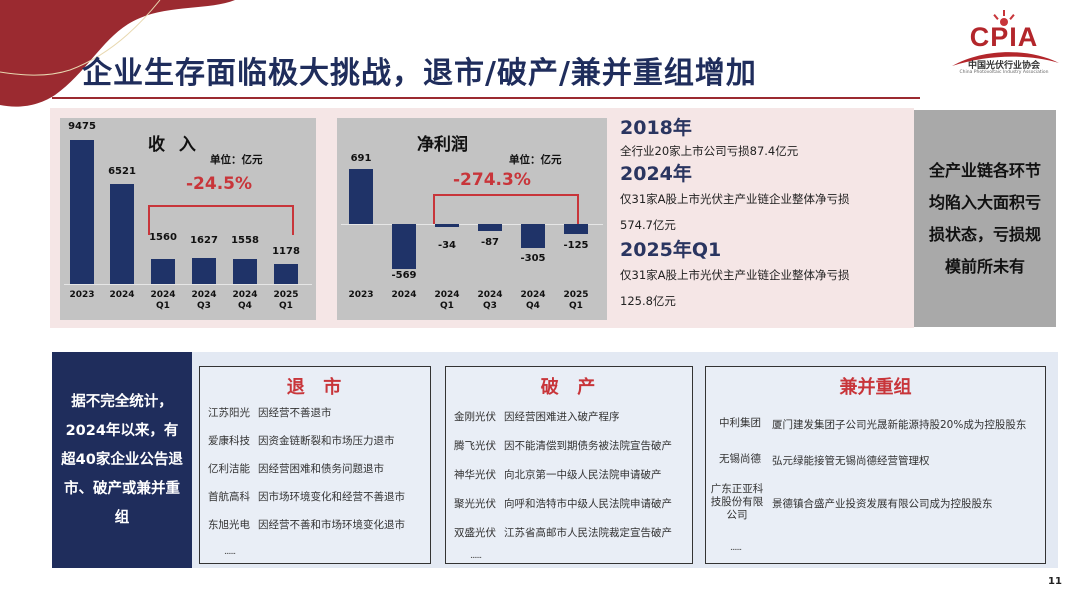 This screenshot has height=608, width=1080. What do you see at coordinates (204, 300) in the screenshot?
I see `revenue-xlabel: 2024 Q3` at bounding box center [204, 300].